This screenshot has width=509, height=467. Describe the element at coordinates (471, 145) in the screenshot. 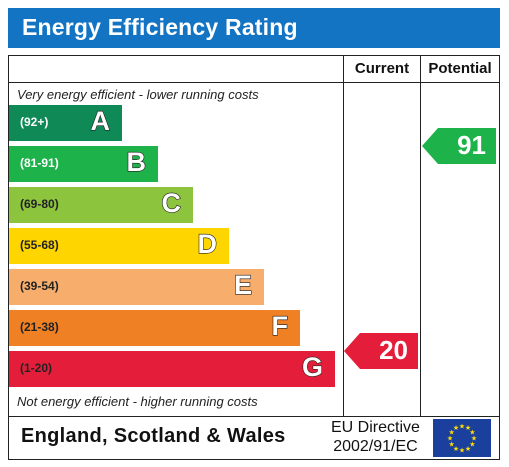

I see `potential-rating-value: 91` at that location.